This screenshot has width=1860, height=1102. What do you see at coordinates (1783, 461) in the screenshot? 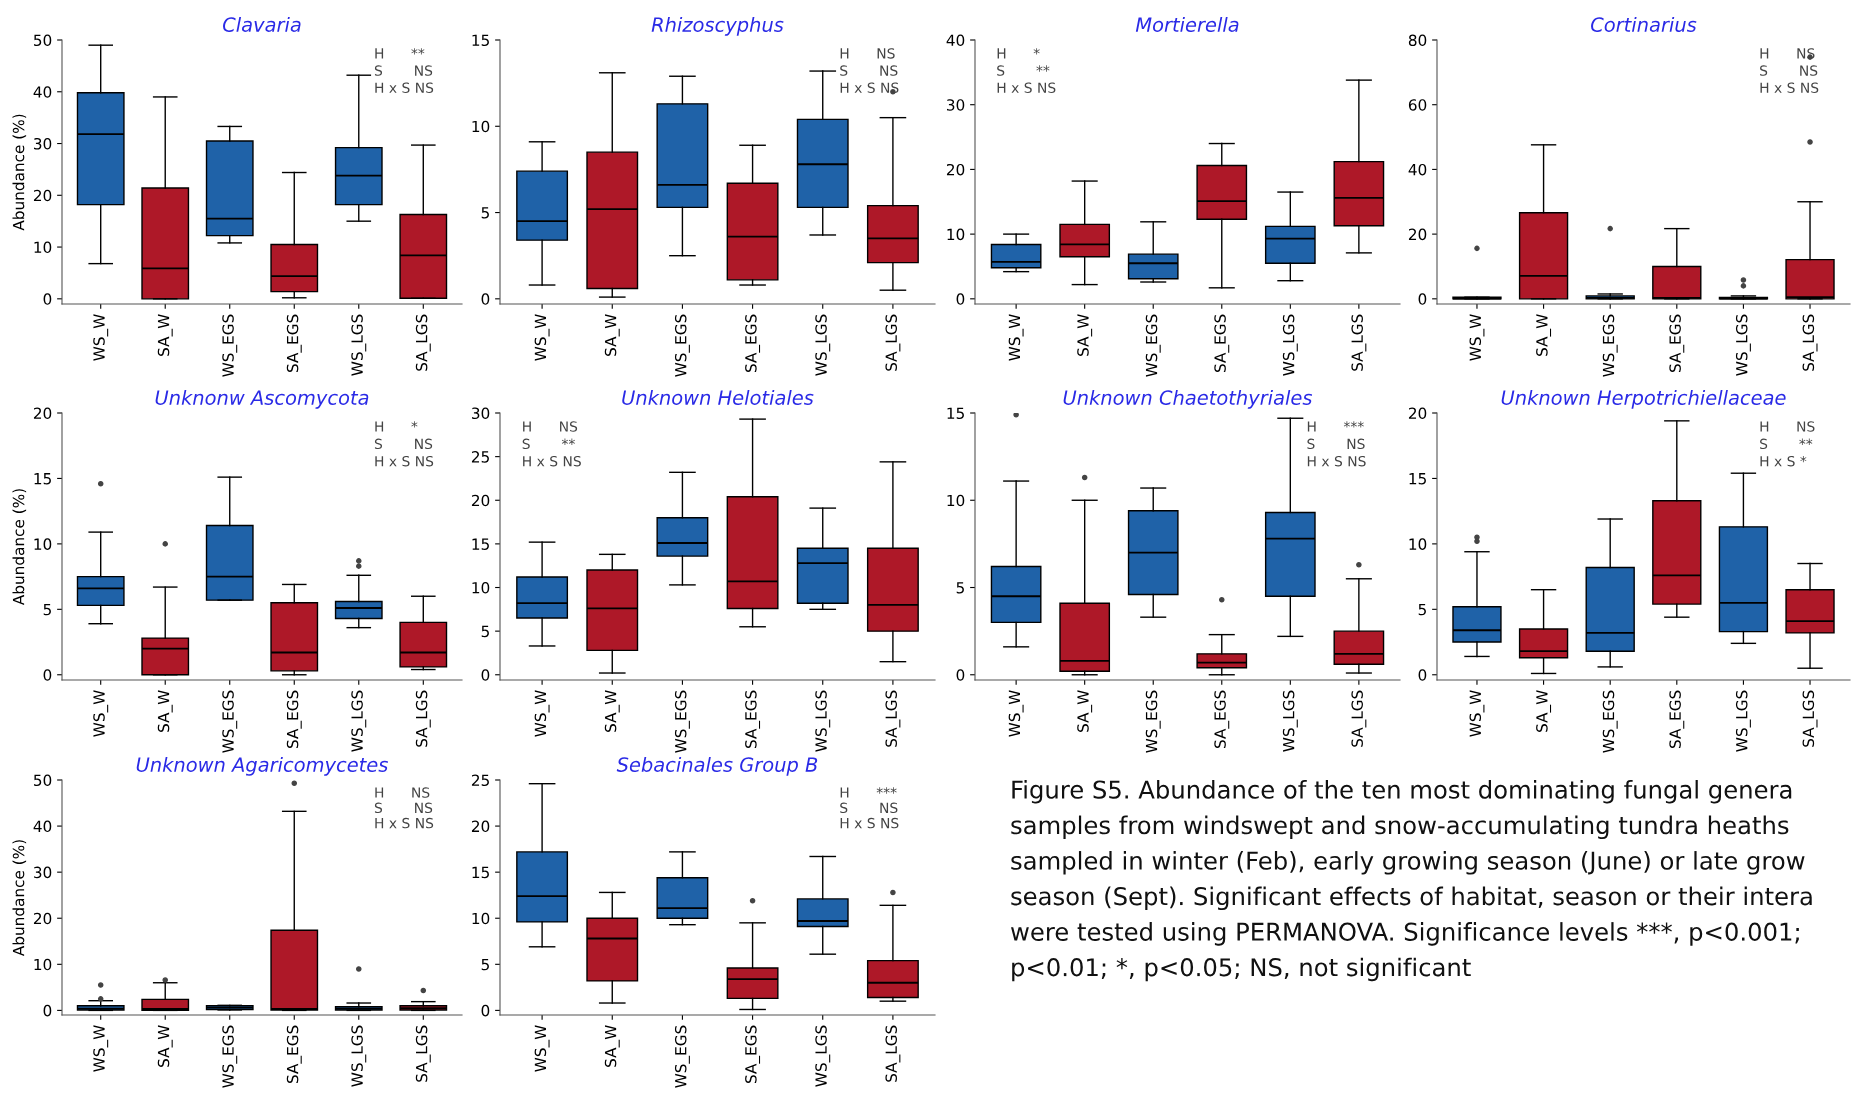
I see `annotation: H x S *` at bounding box center [1783, 461].